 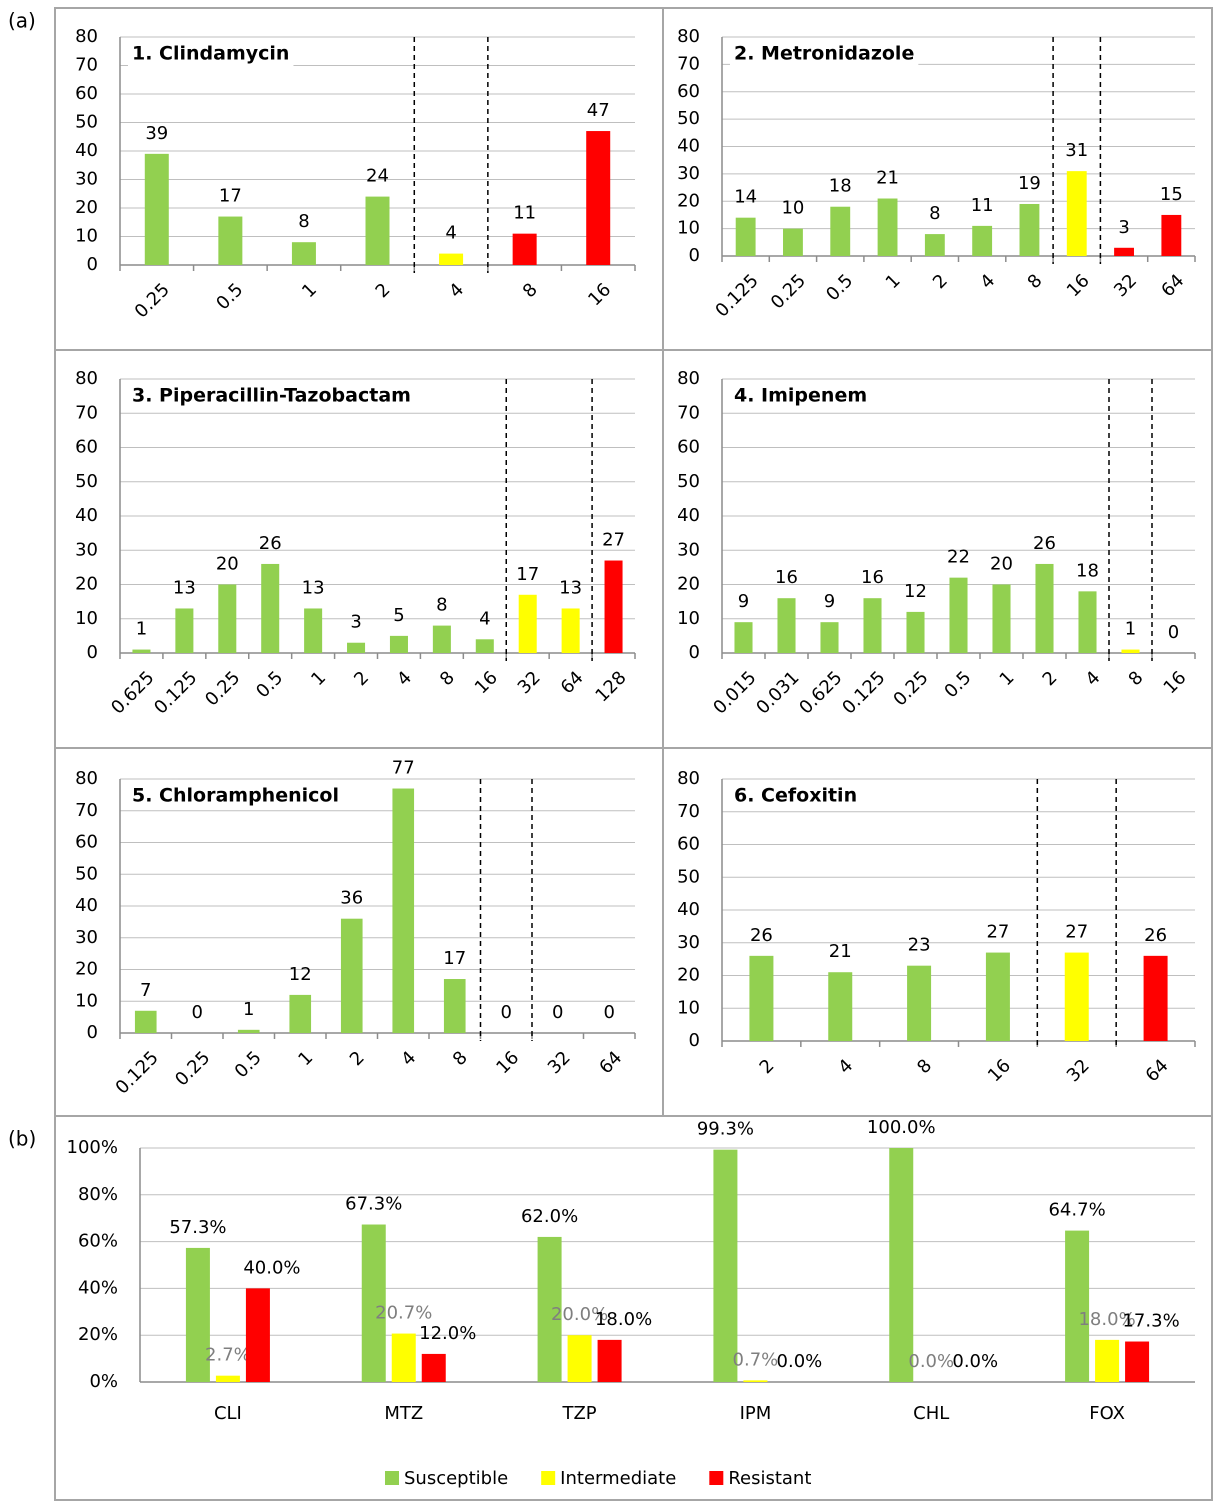 What do you see at coordinates (919, 945) in the screenshot?
I see `value-label: 23` at bounding box center [919, 945].